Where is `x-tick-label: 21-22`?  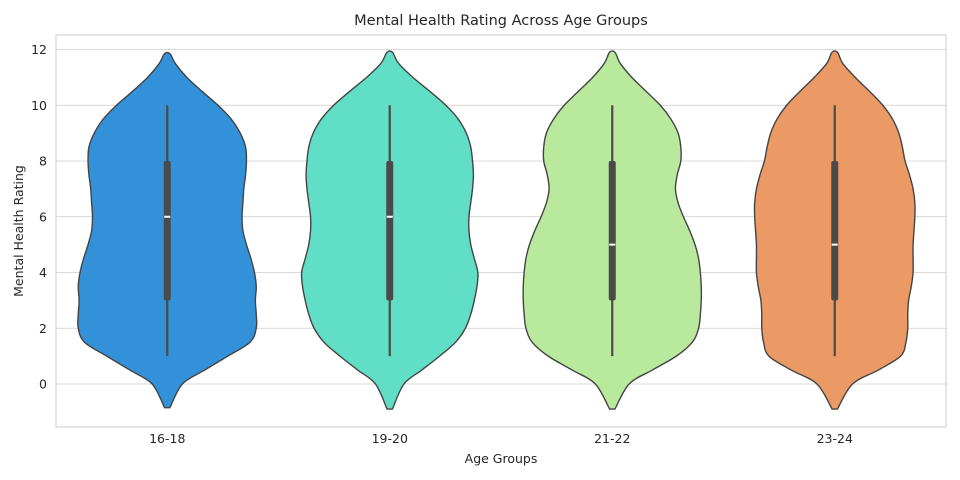
x-tick-label: 21-22 is located at coordinates (612, 438).